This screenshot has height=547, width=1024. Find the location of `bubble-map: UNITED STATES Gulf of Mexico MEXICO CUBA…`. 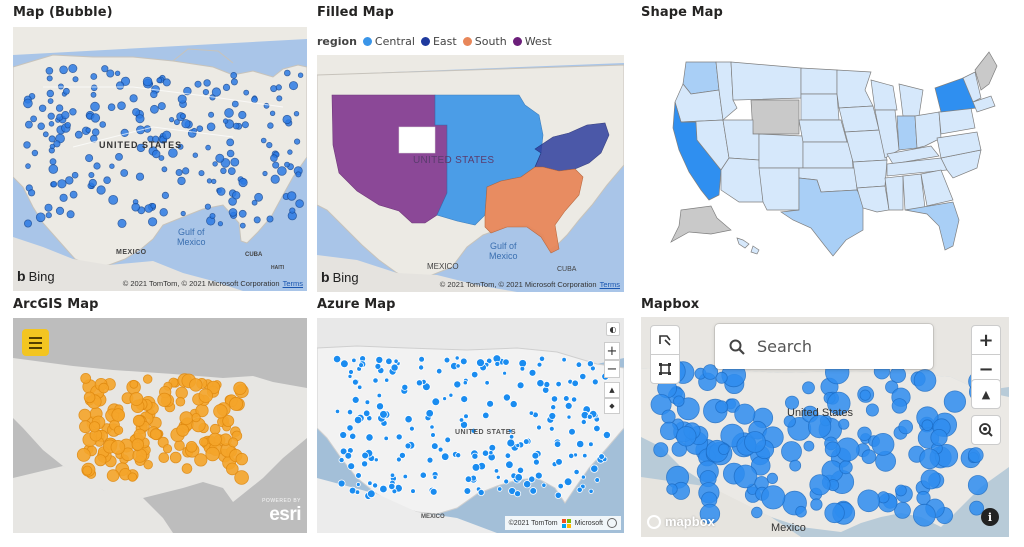

bubble-map: UNITED STATES Gulf of Mexico MEXICO CUBA… is located at coordinates (160, 159).